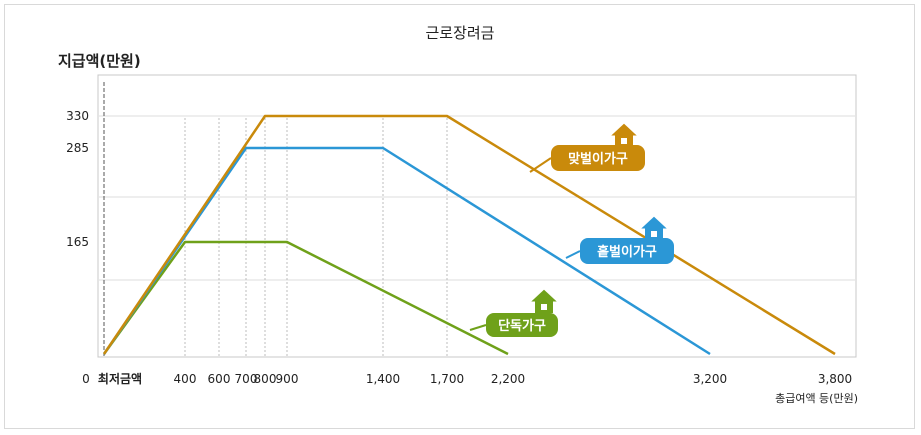  Describe the element at coordinates (305, 298) in the screenshot. I see `series-line` at that location.